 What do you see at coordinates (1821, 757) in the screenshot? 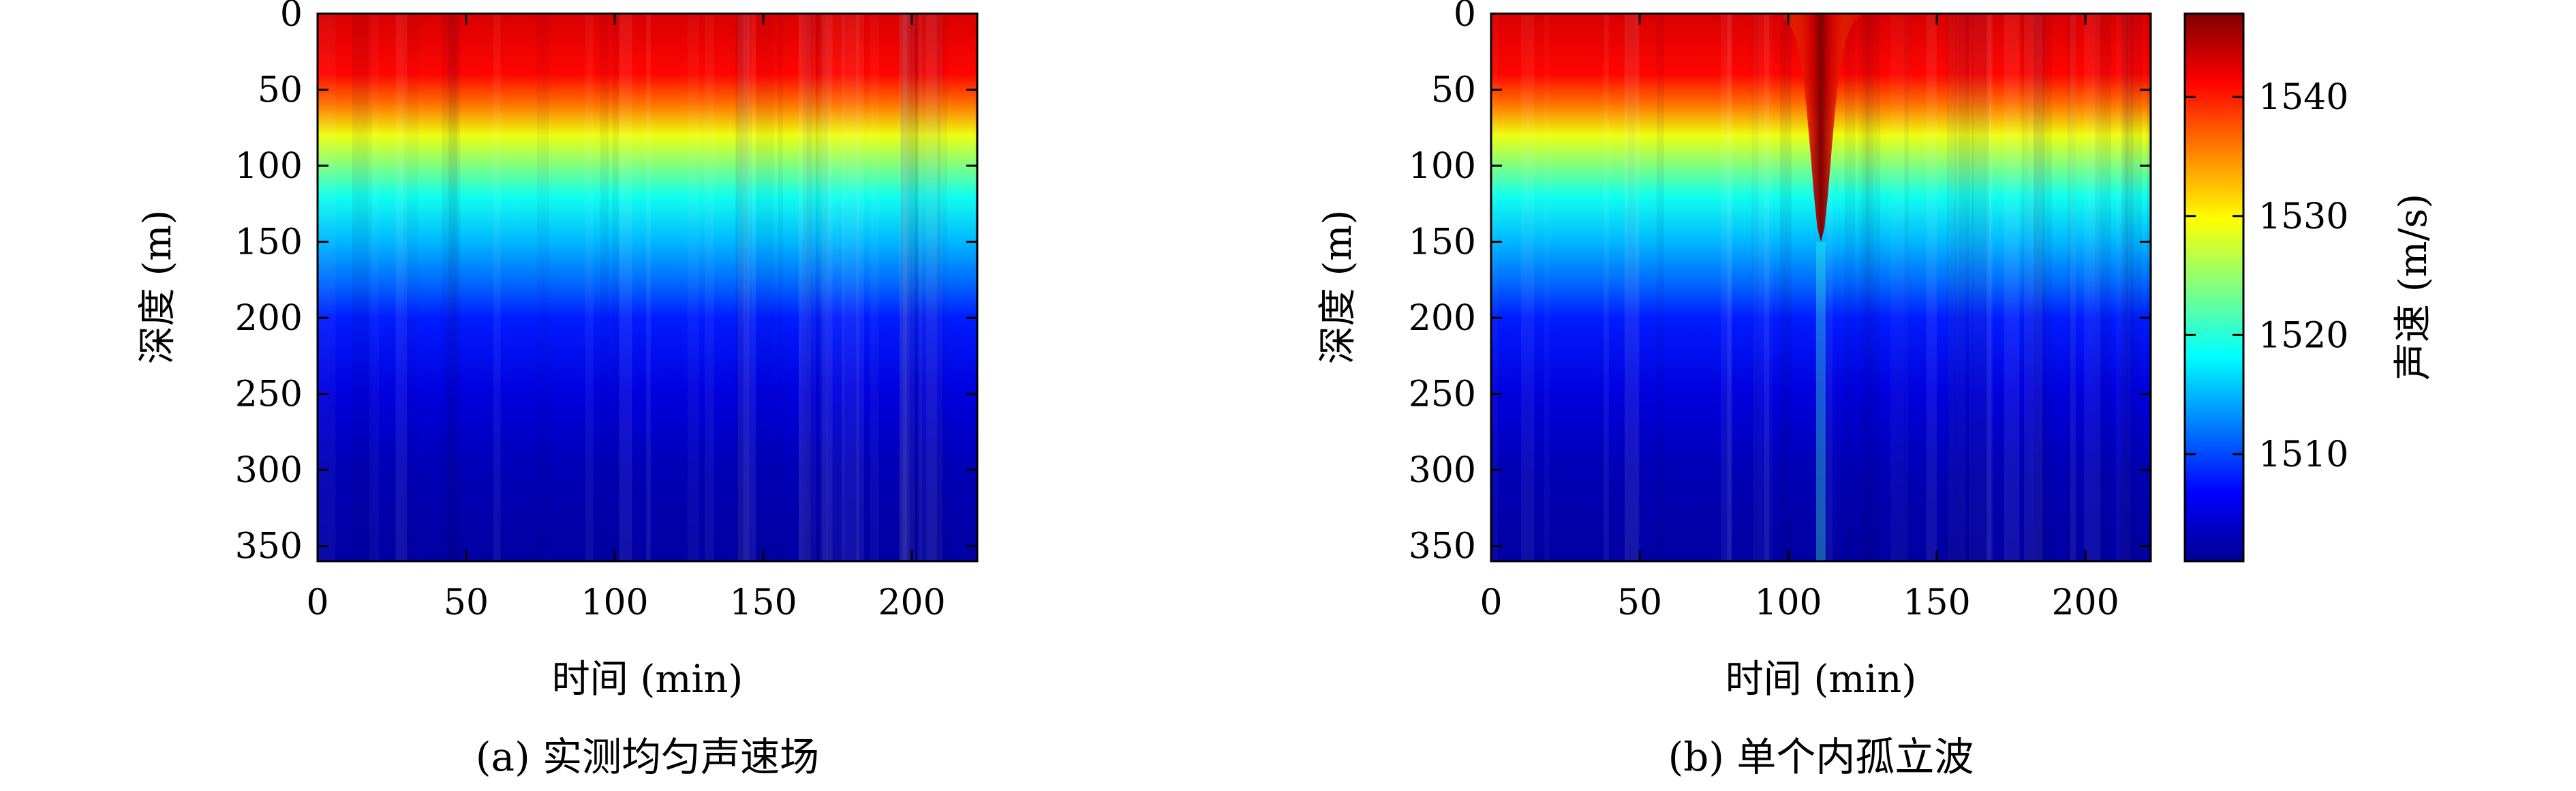
I see `caption-b: (b) 单个内孤立波` at bounding box center [1821, 757].